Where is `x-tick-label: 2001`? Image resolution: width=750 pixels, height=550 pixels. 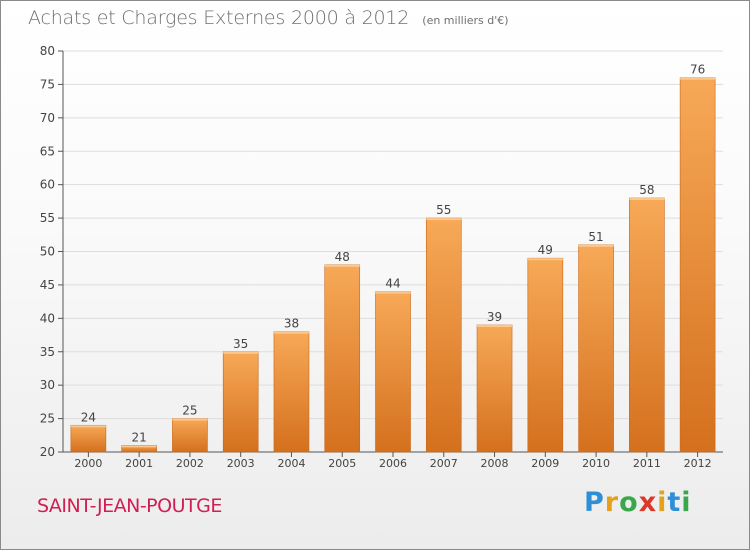 x-tick-label: 2001 is located at coordinates (139, 463).